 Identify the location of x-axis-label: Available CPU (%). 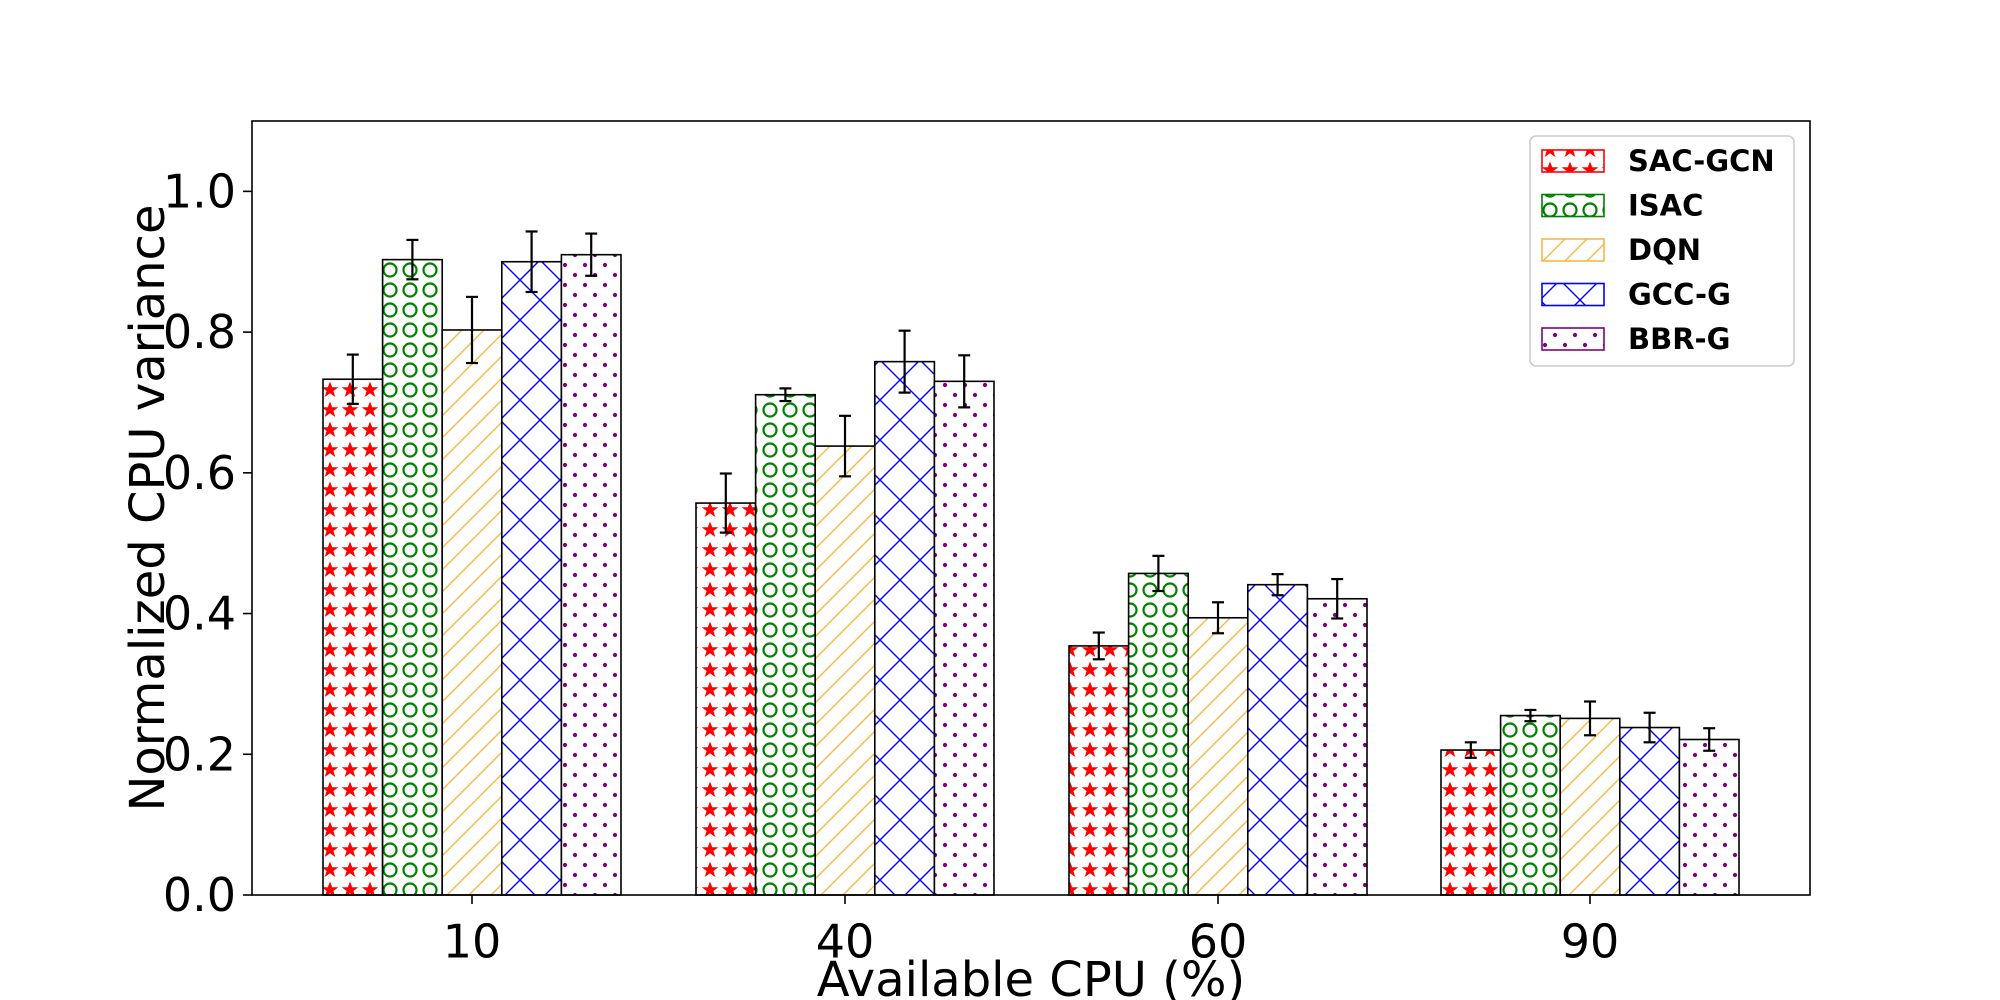
(1031, 976).